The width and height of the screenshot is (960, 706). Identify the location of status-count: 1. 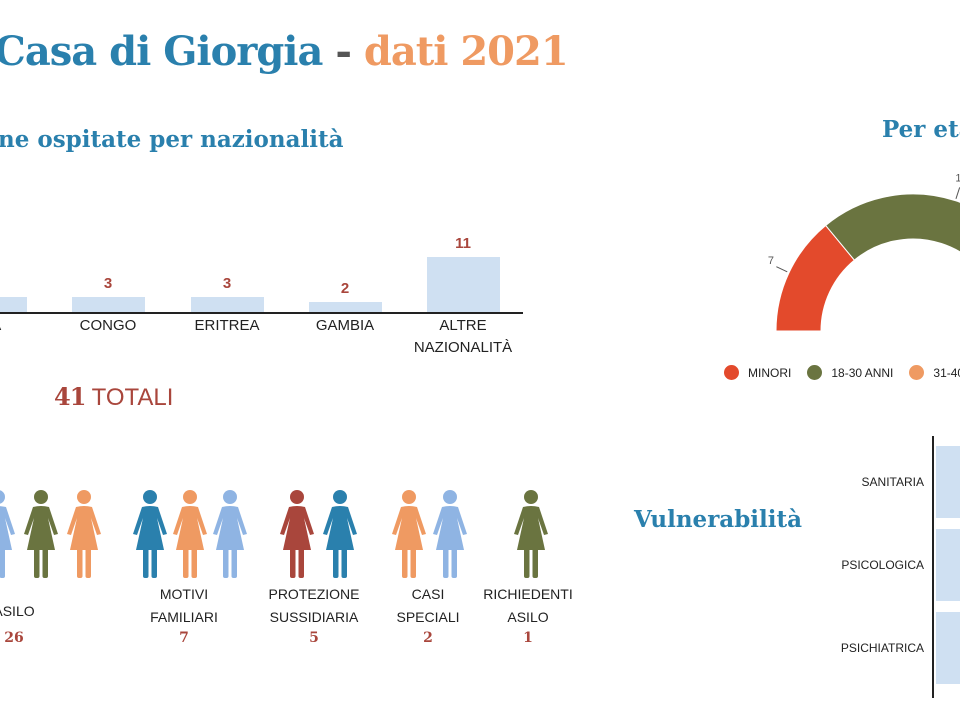
(528, 638).